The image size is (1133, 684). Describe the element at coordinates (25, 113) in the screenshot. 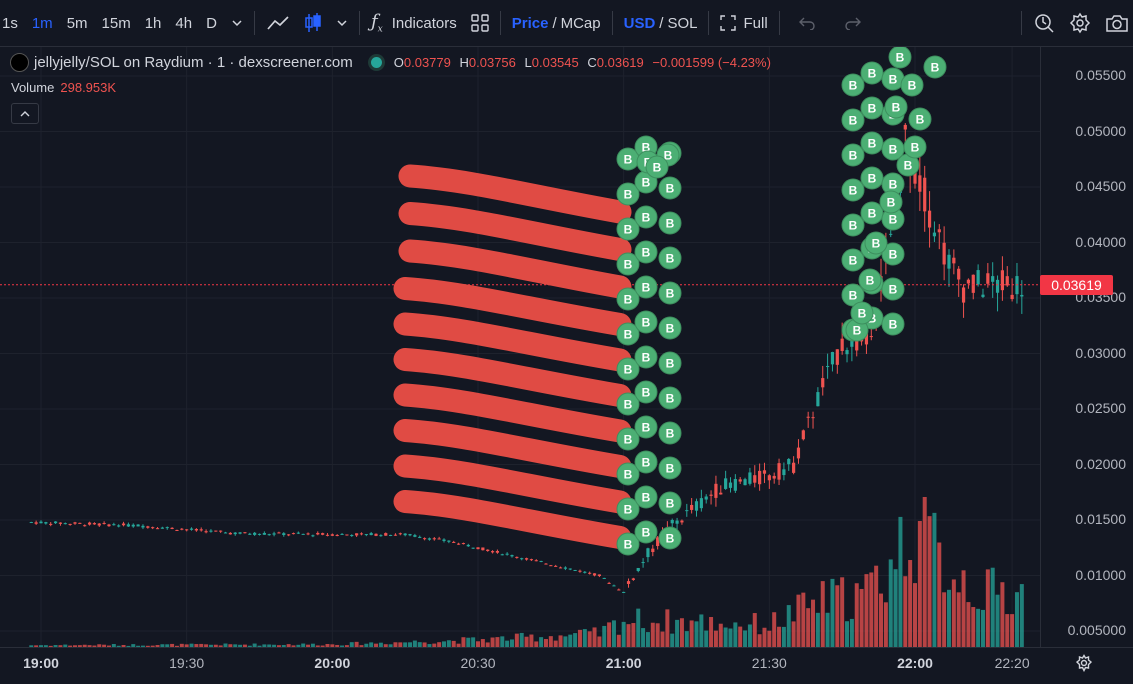

I see `collapse-legend-button` at that location.